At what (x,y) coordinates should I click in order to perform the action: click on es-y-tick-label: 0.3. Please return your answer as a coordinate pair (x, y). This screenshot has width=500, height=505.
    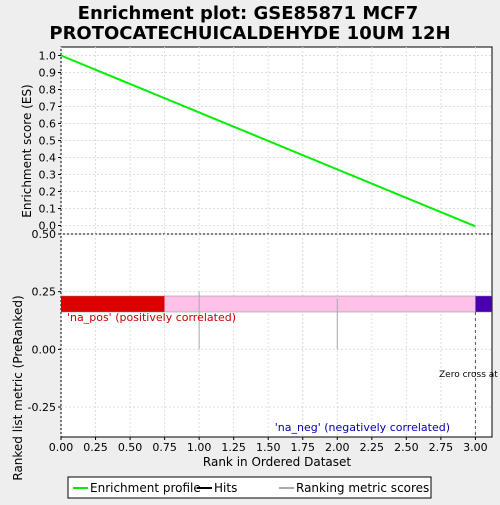
    Looking at the image, I should click on (48, 175).